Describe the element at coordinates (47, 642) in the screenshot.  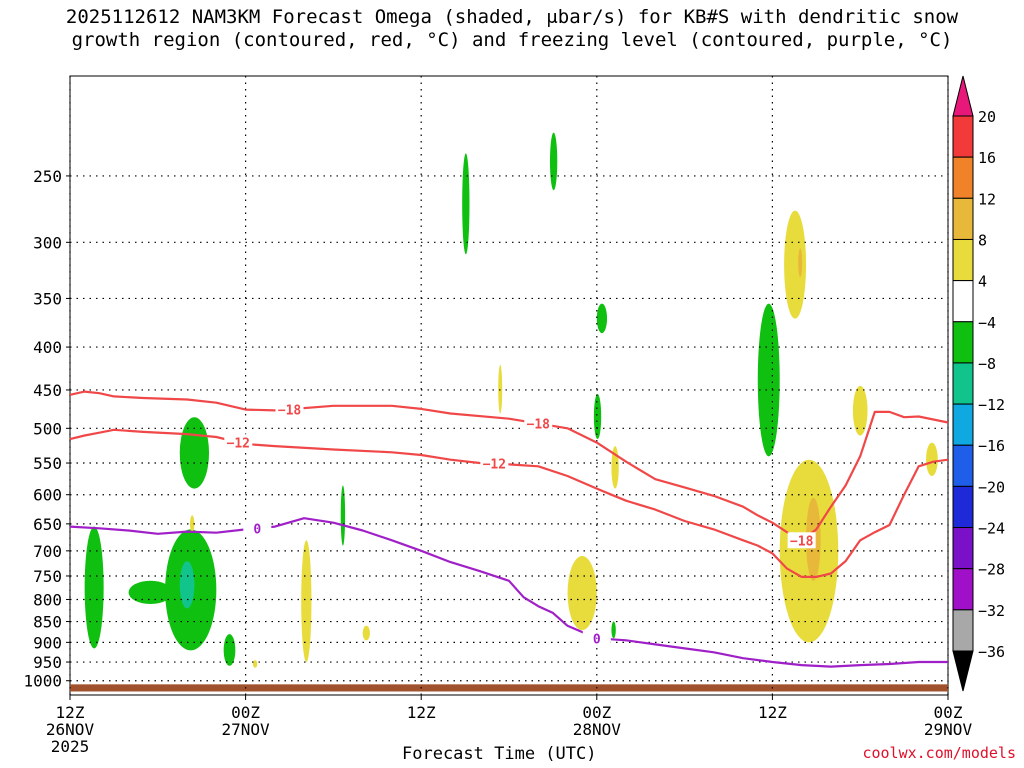
I see `y-tick-label: 900` at that location.